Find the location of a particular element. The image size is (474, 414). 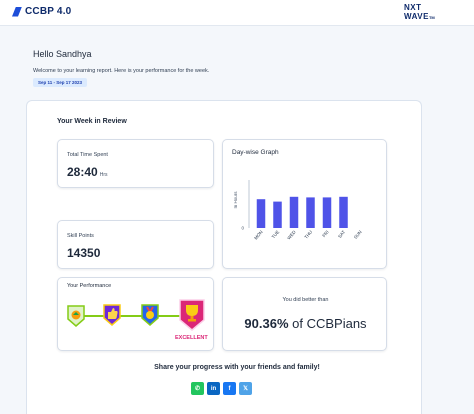

share-linkedin-button: in is located at coordinates (213, 388).